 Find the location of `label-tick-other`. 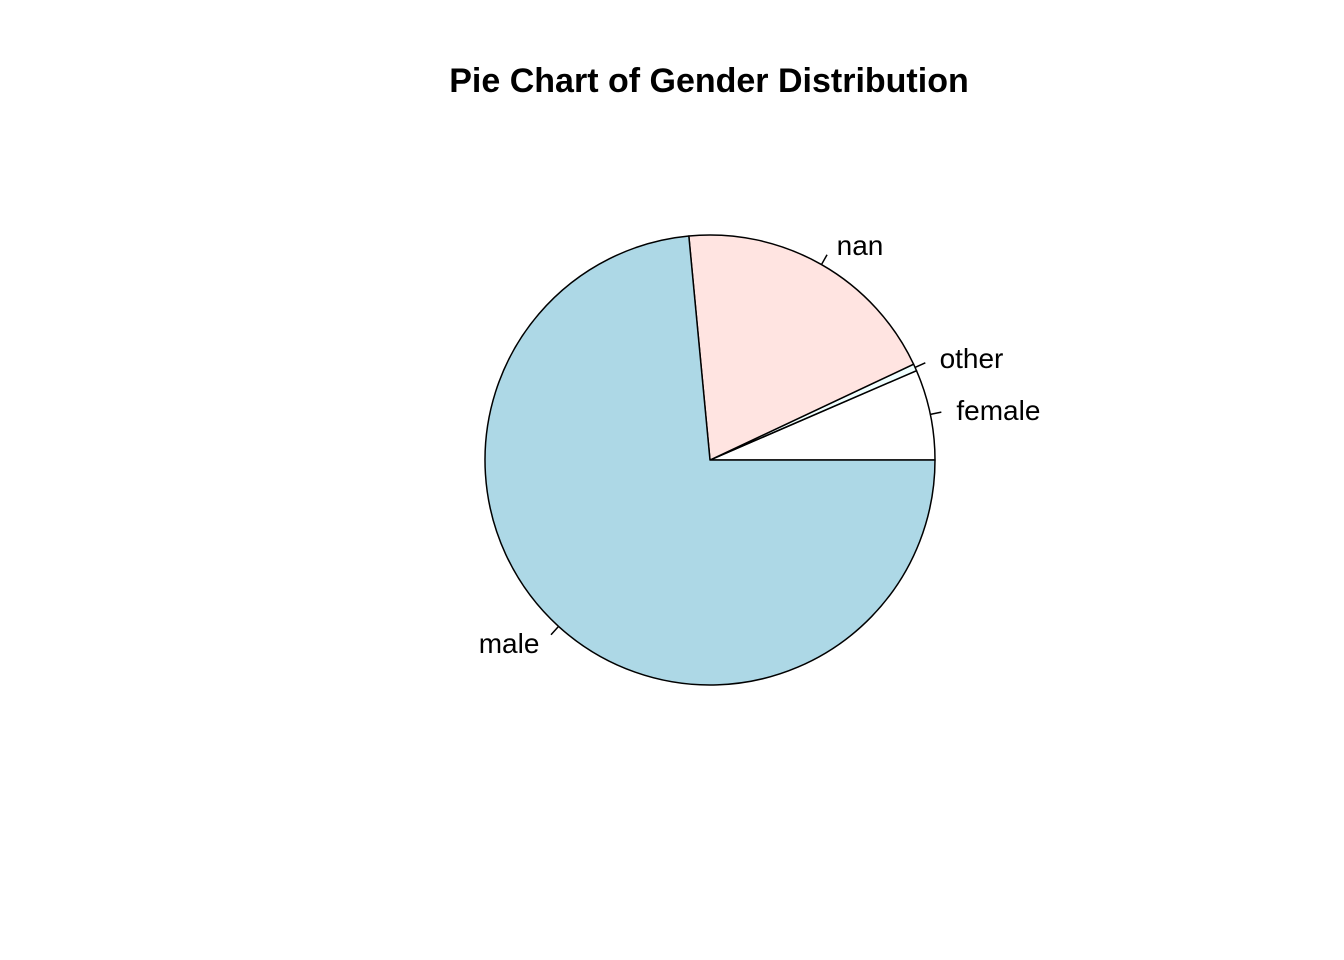

label-tick-other is located at coordinates (920, 365).